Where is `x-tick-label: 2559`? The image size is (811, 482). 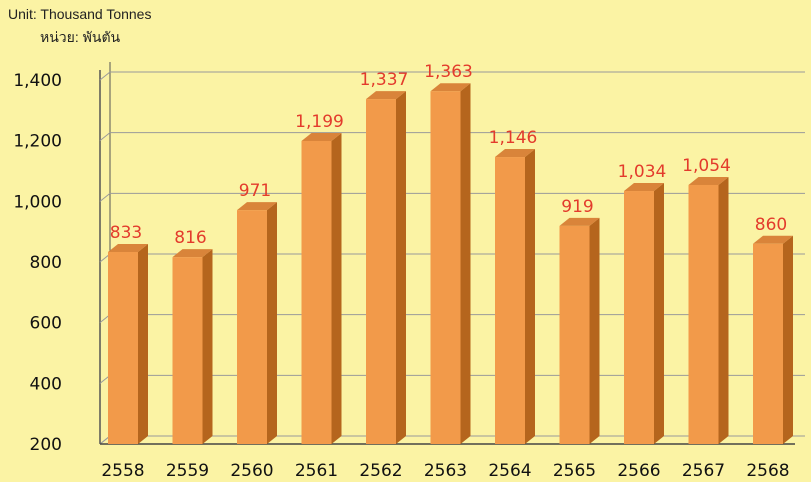 x-tick-label: 2559 is located at coordinates (187, 471).